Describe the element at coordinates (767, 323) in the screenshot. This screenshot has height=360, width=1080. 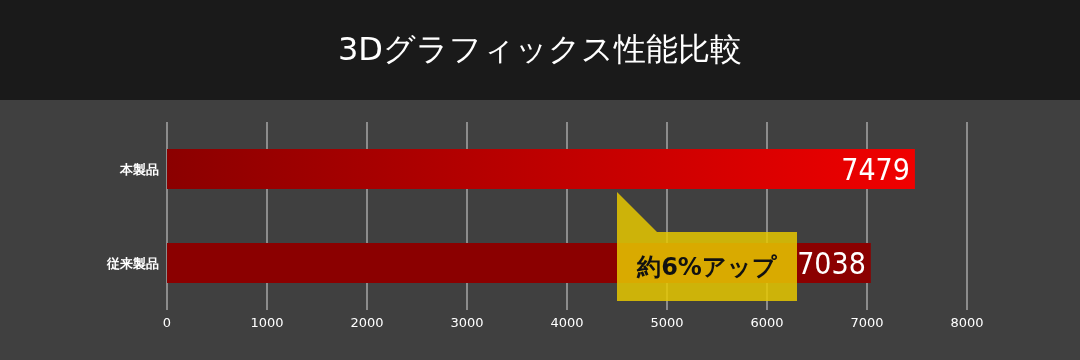
I see `x-tick-label: 6000` at that location.